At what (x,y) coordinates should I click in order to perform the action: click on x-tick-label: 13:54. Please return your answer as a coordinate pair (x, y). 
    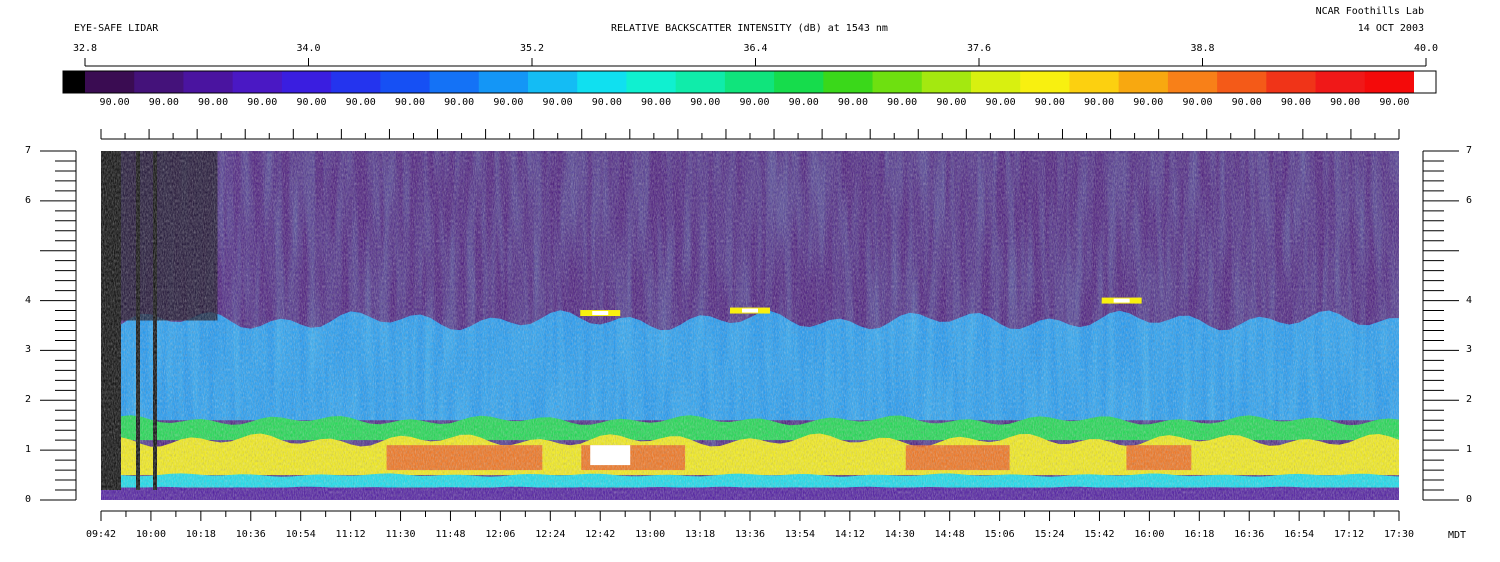
    Looking at the image, I should click on (799, 534).